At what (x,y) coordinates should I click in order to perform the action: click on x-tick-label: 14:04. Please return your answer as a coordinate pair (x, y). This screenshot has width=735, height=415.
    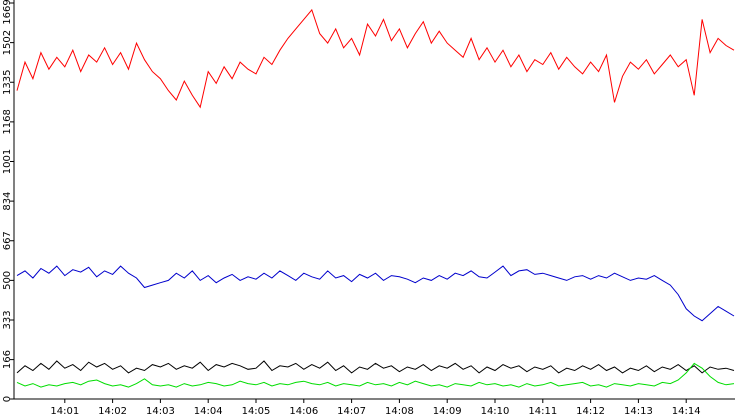
    Looking at the image, I should click on (208, 410).